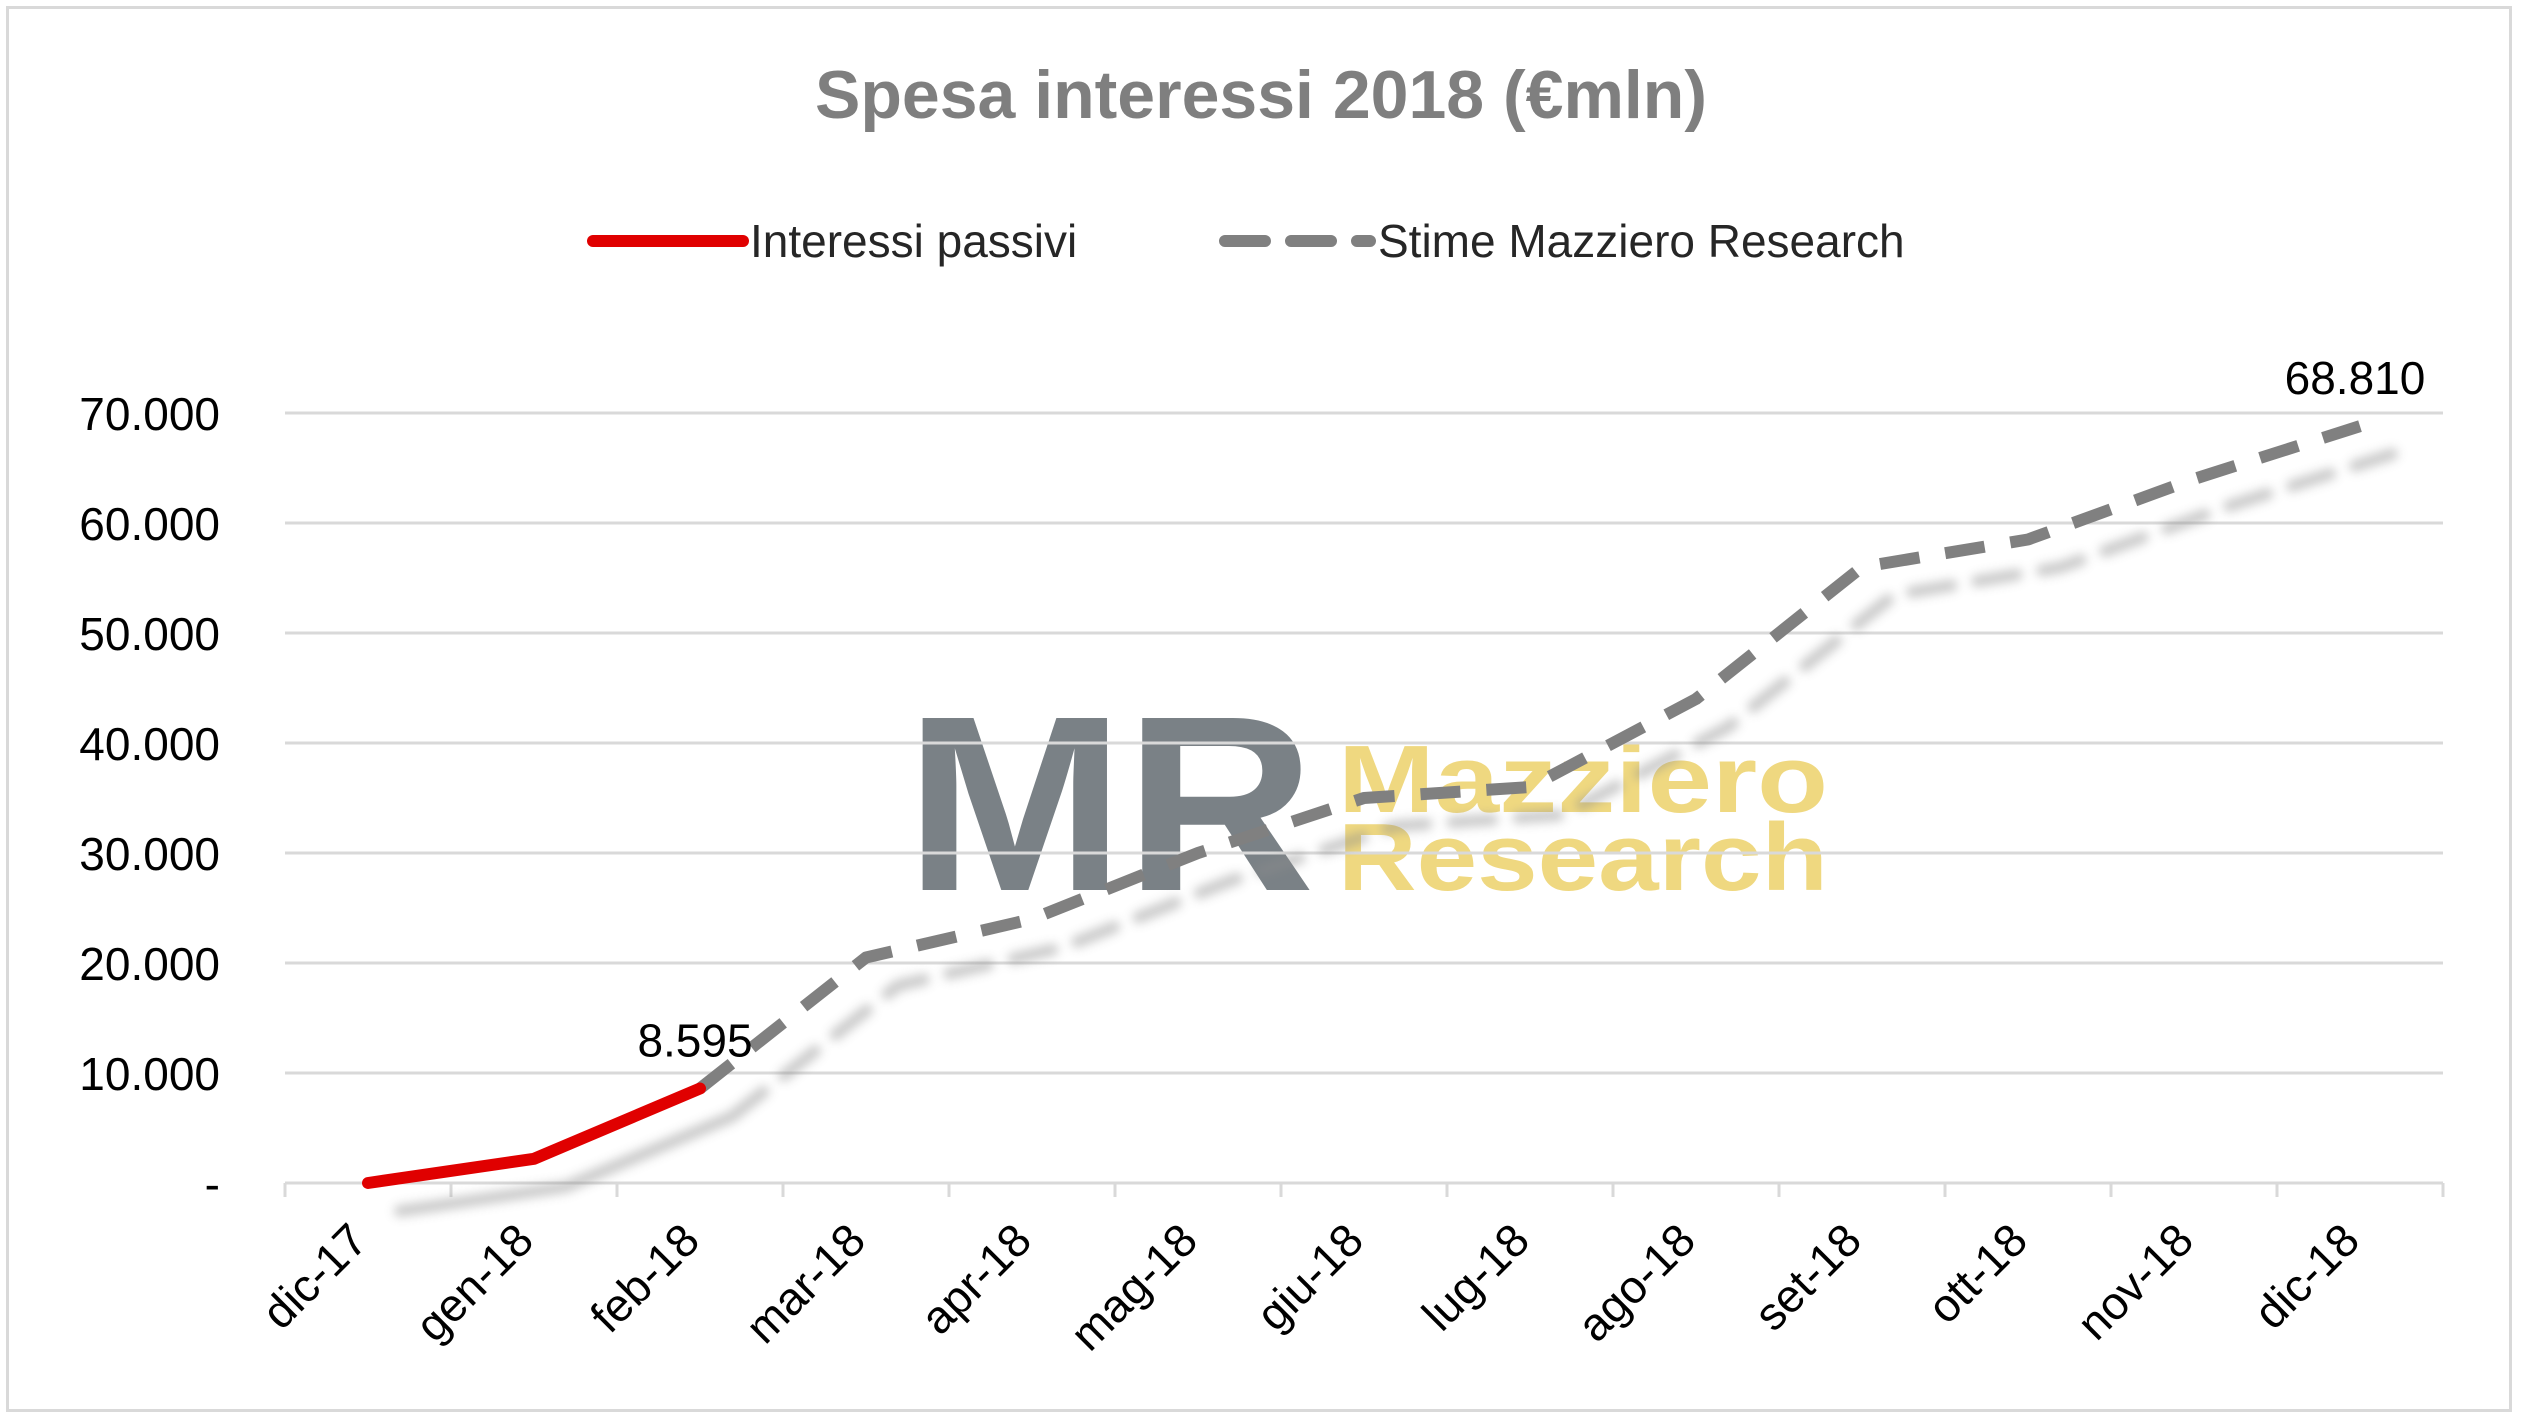  I want to click on x-tick-label: nov-18, so click(2135, 1281).